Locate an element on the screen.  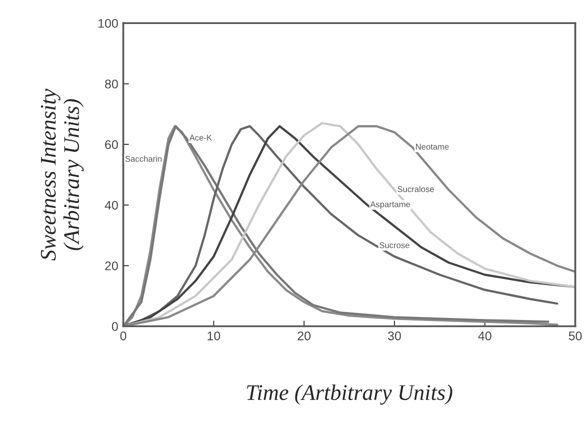
annotation: Saccharin is located at coordinates (143, 159).